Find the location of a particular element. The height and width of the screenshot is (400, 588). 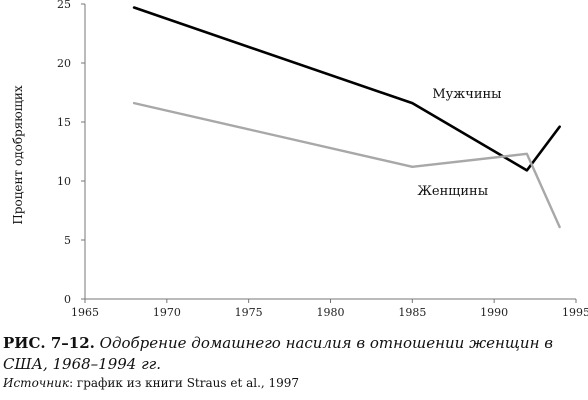

source-text: : график из книги Straus et al., 1997 is located at coordinates (184, 383).